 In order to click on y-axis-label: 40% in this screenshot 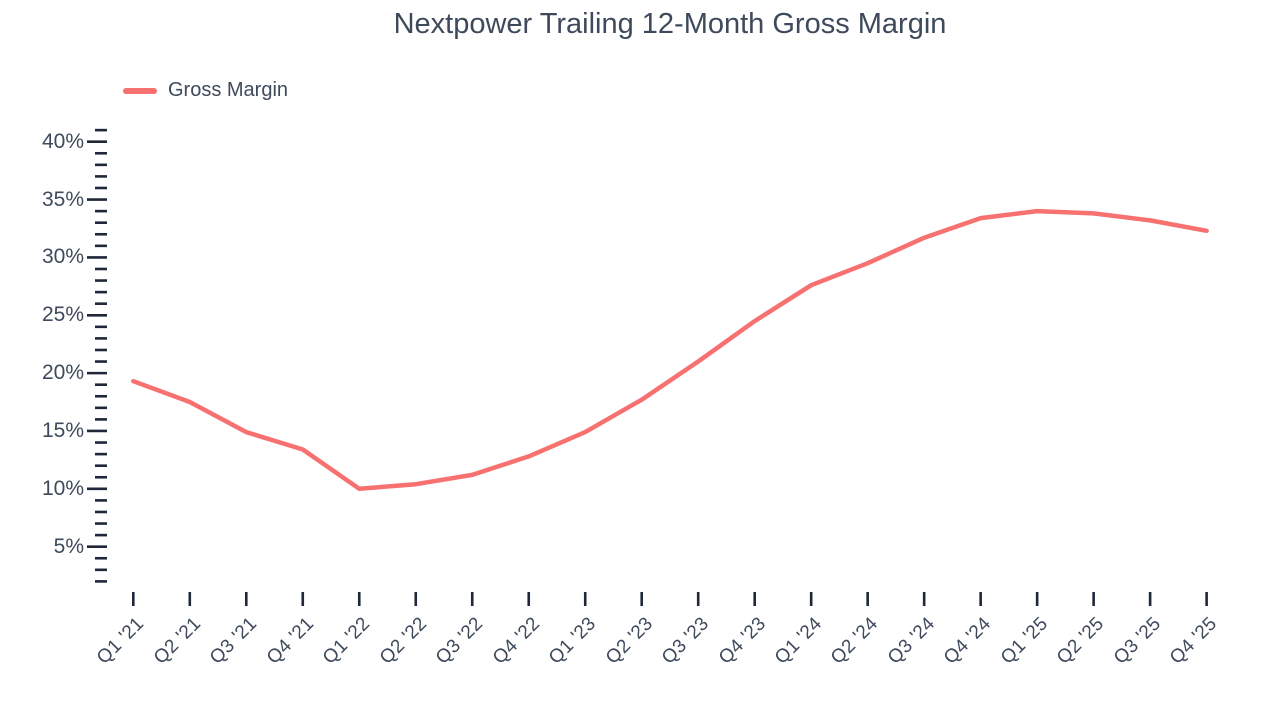, I will do `click(62, 141)`.